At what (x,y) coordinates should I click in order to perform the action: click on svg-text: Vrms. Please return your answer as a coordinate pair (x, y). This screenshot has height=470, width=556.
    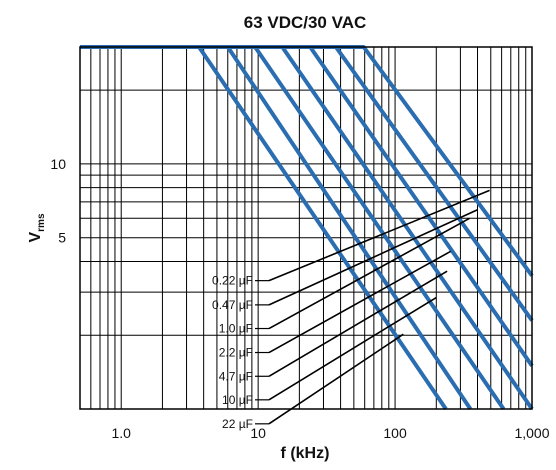
    Looking at the image, I should click on (37, 227).